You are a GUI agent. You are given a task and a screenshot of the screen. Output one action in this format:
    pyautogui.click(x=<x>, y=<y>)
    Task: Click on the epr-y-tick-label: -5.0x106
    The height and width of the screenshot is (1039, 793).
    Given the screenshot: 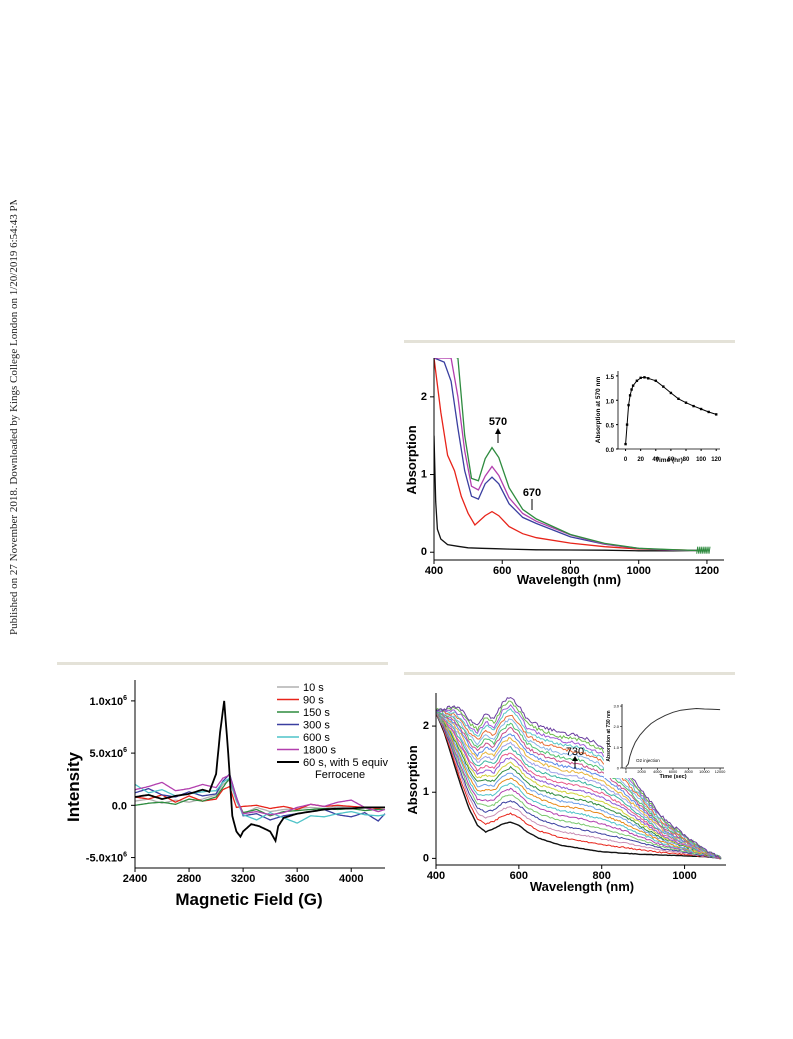 What is the action you would take?
    pyautogui.click(x=106, y=858)
    